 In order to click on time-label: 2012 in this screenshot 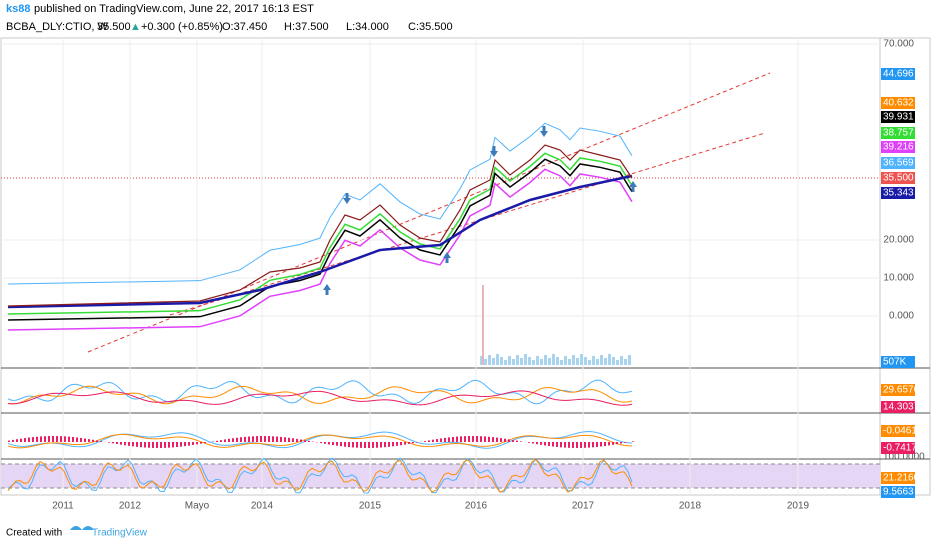, I will do `click(130, 506)`.